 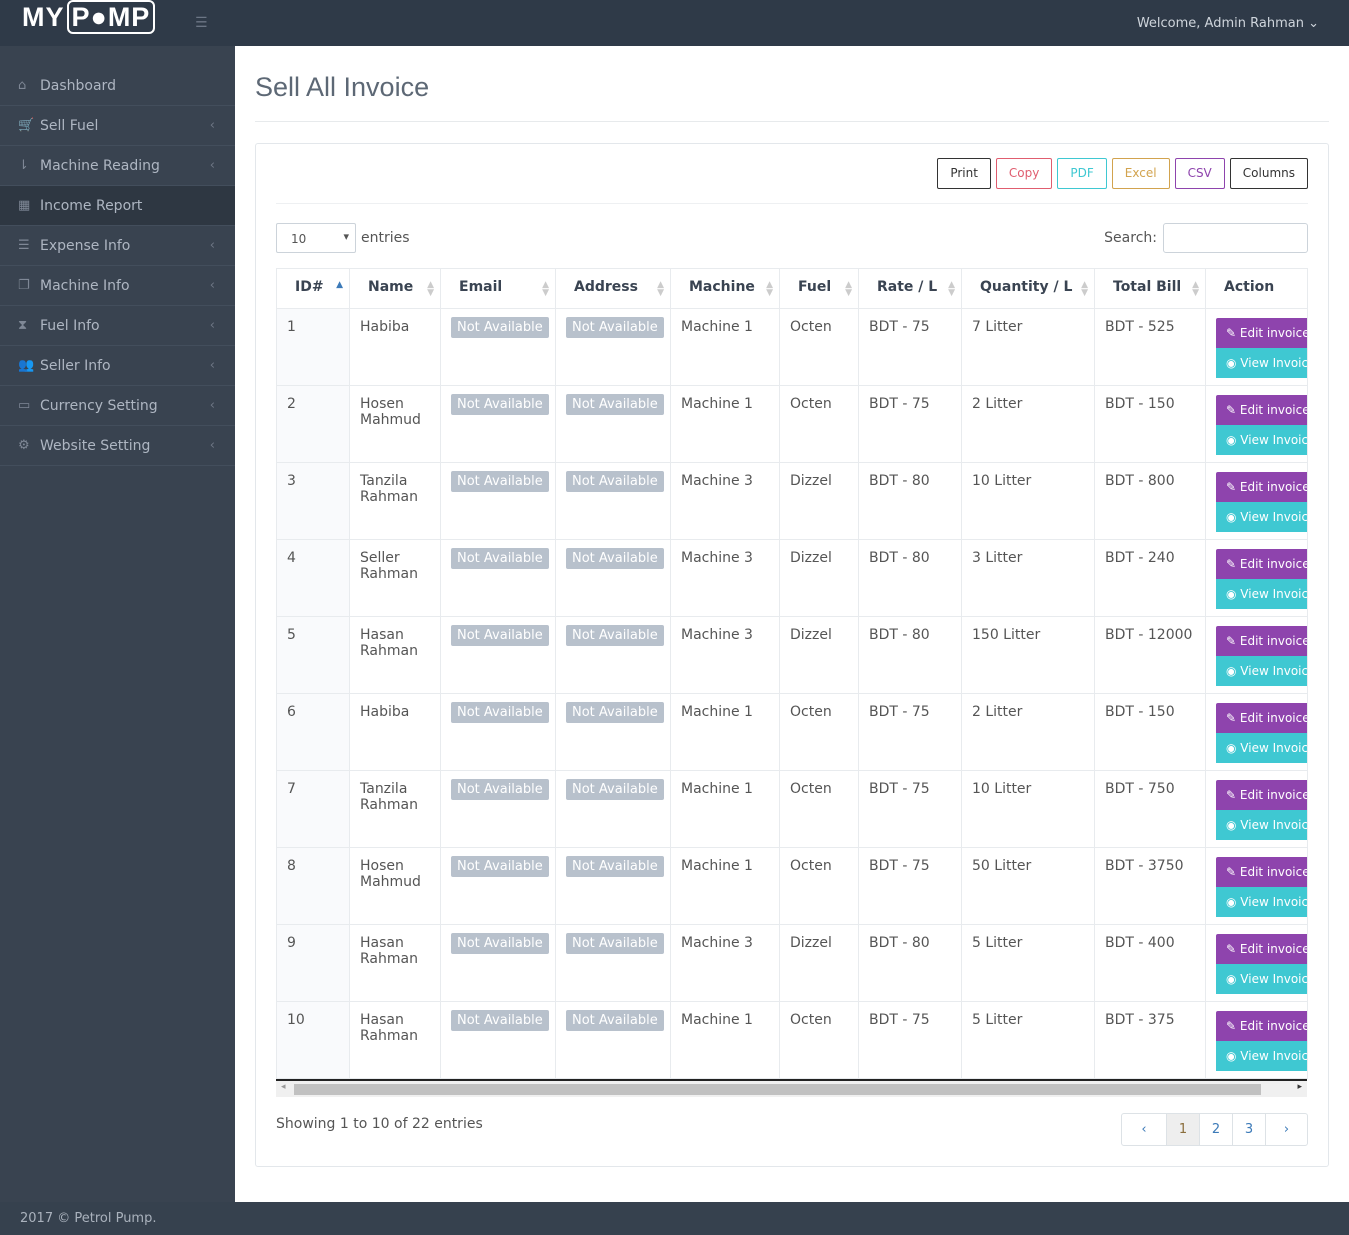 I want to click on column-header: Fuel ▲ ▼, so click(x=819, y=288).